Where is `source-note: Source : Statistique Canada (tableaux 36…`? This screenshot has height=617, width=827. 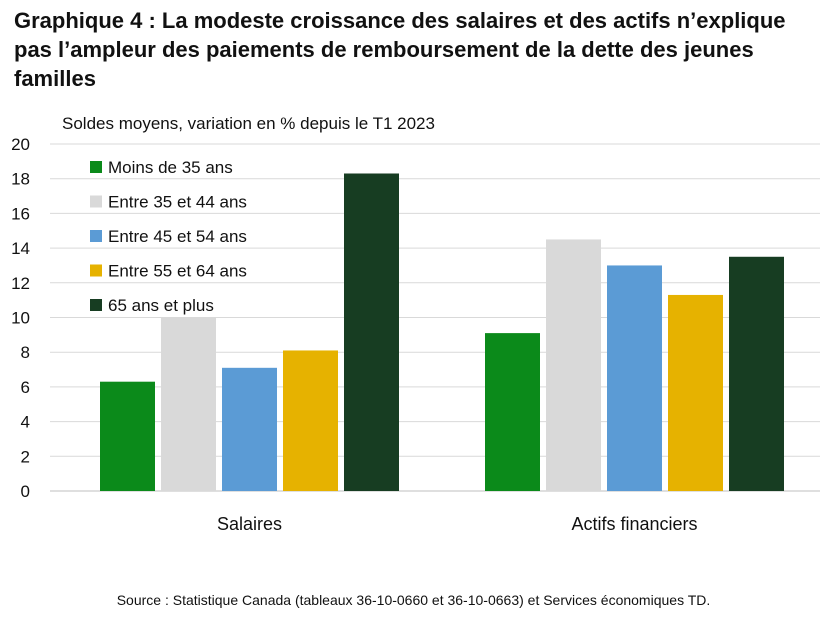 source-note: Source : Statistique Canada (tableaux 36… is located at coordinates (413, 600).